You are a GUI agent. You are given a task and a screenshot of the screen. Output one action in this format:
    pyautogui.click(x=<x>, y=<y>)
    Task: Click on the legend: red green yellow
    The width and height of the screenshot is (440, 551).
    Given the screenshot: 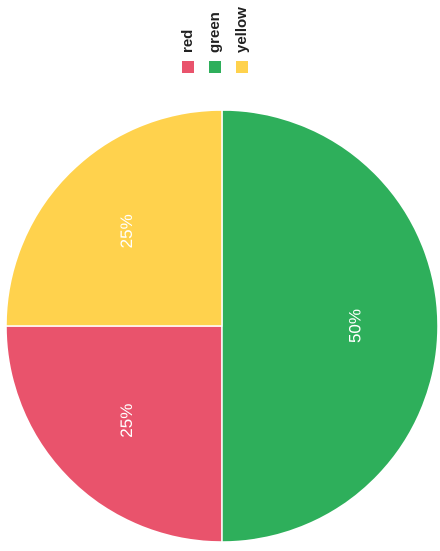 What is the action you would take?
    pyautogui.click(x=214, y=40)
    